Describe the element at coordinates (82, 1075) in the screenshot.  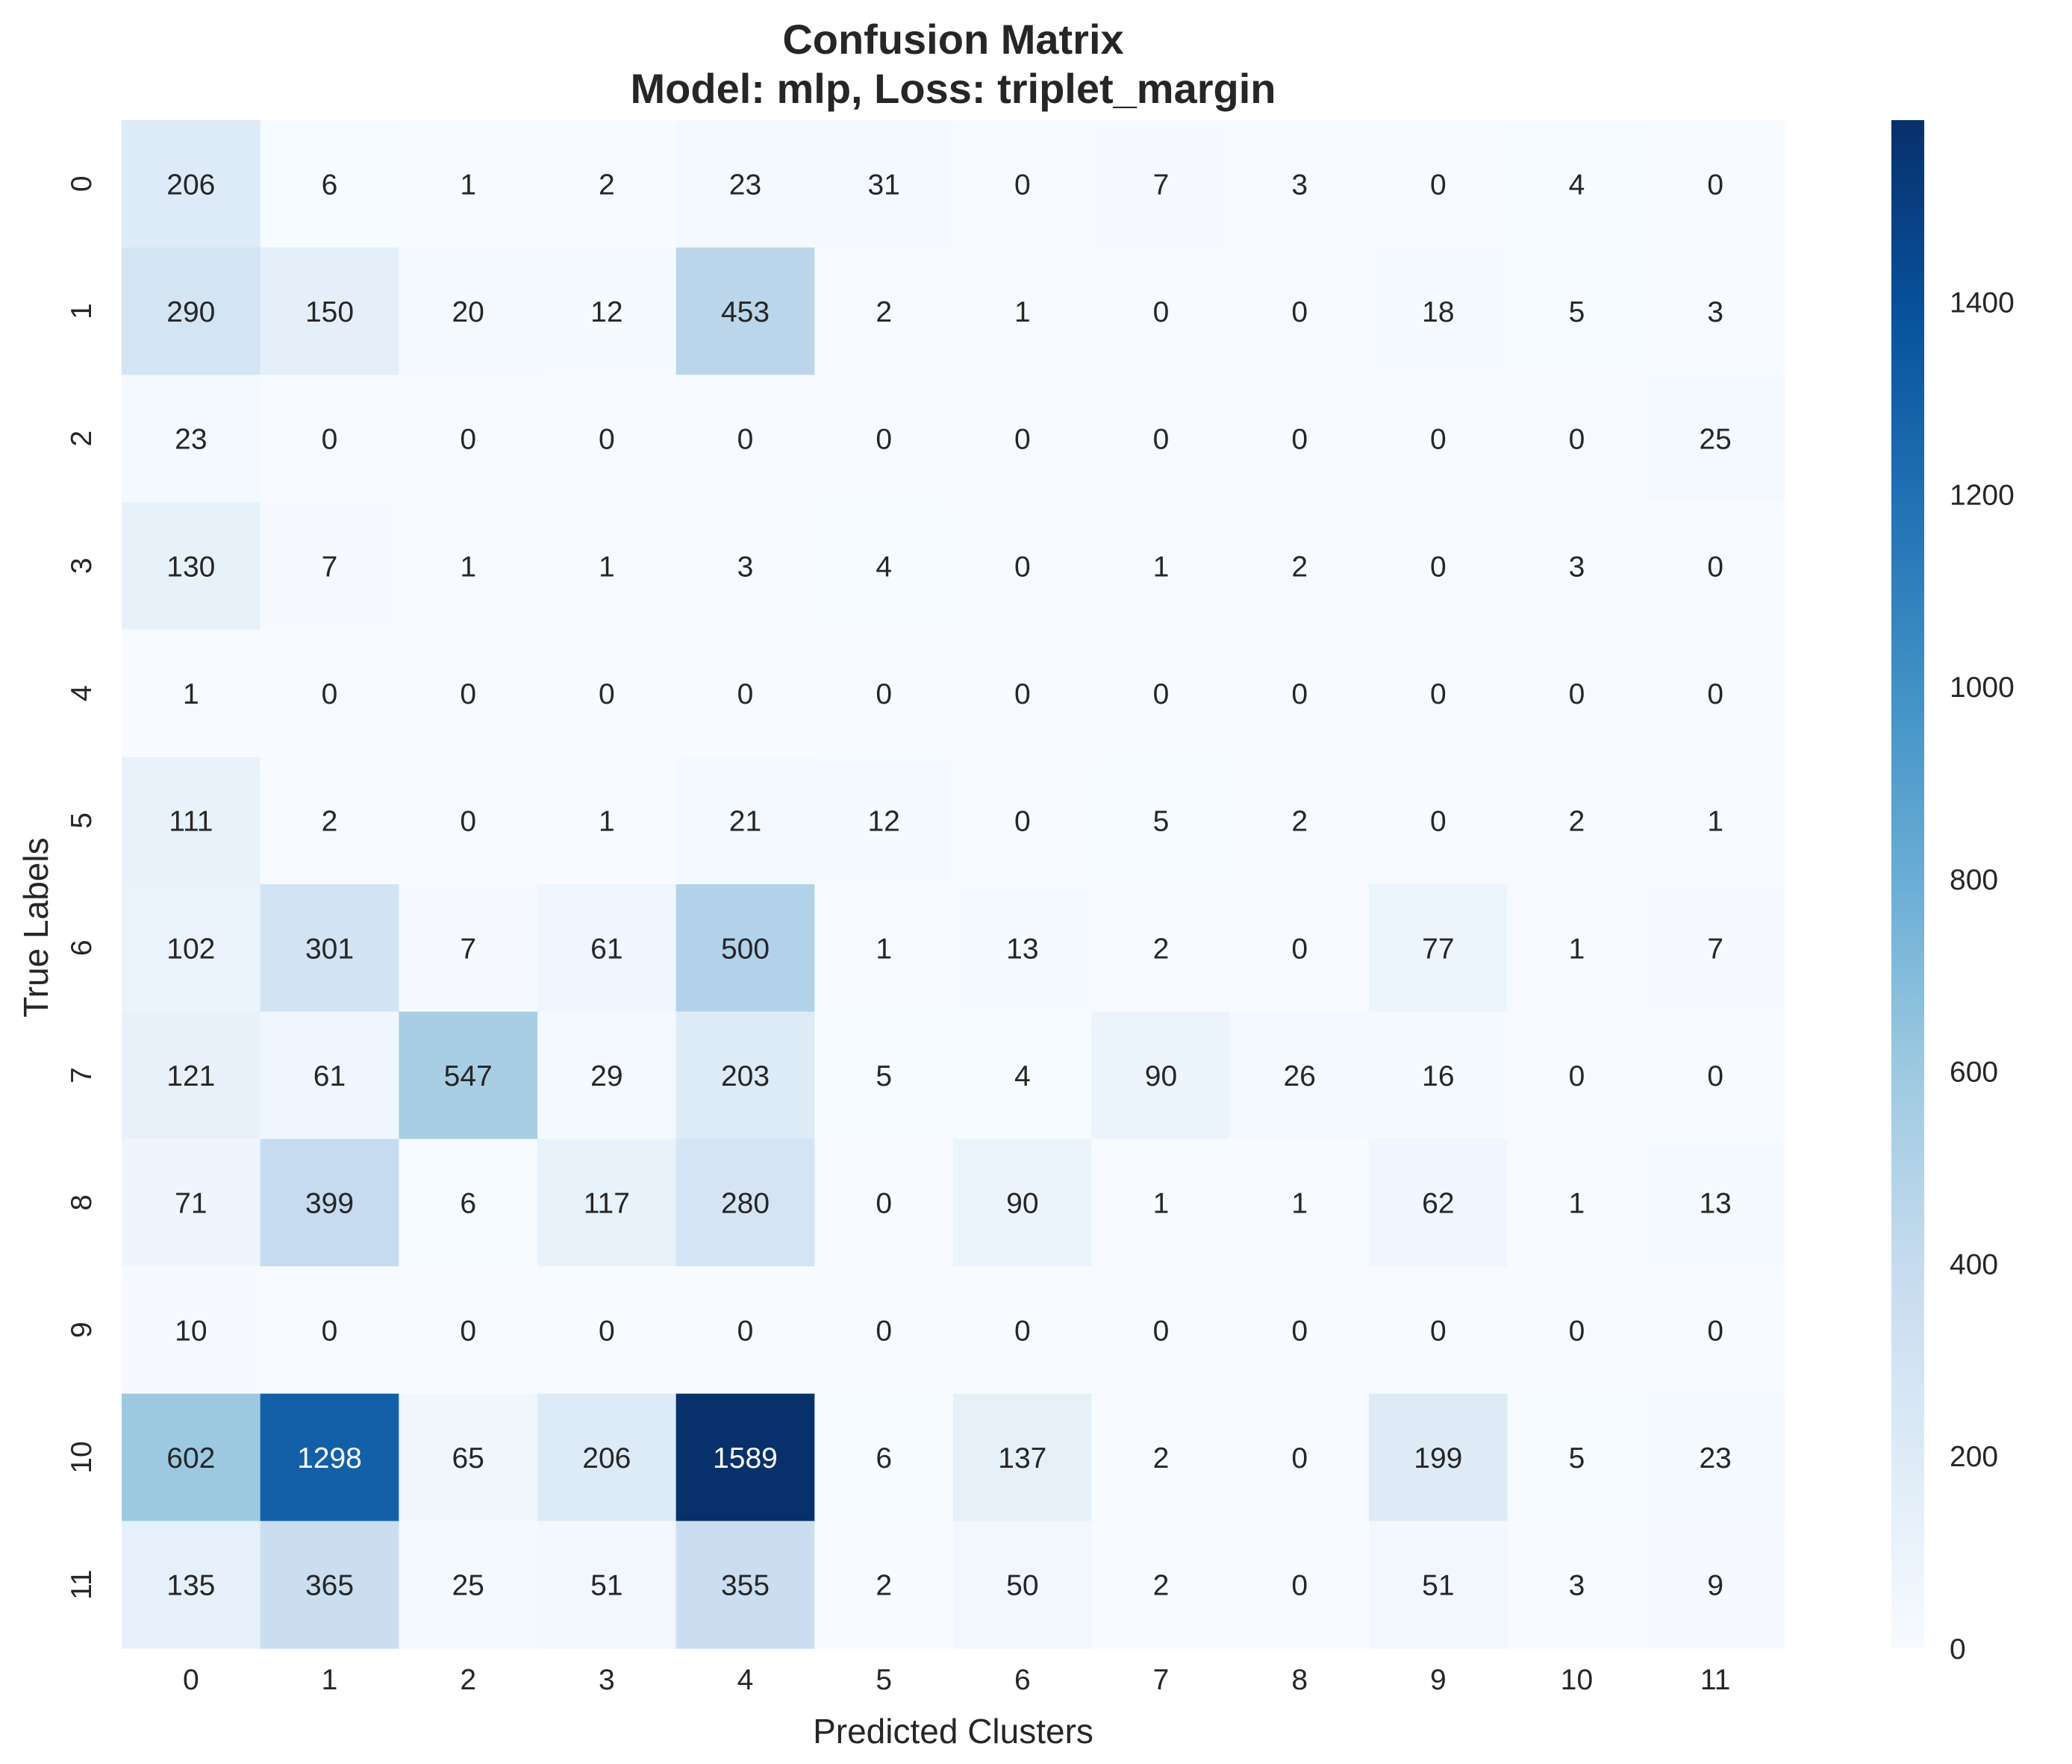
I see `y-tick-label: 7` at that location.